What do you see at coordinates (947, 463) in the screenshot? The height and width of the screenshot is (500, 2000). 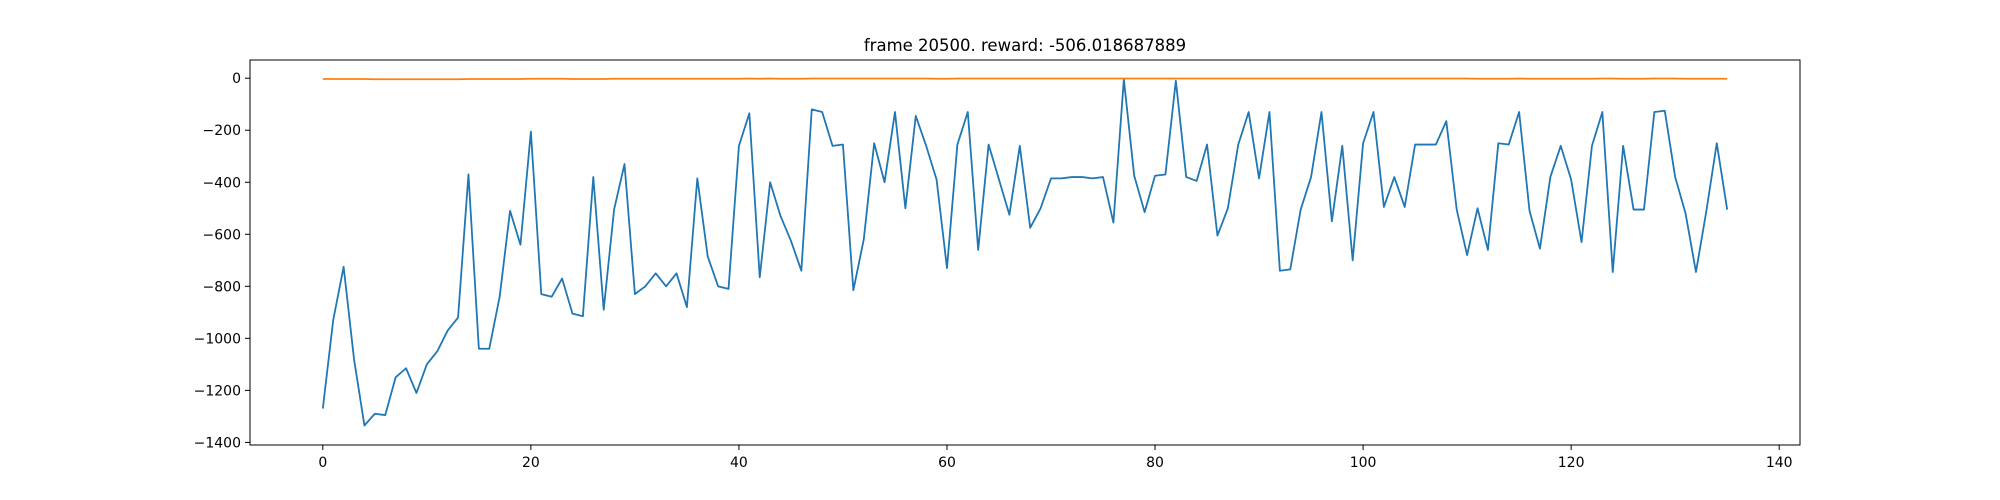 I see `x-tick-label: 60` at bounding box center [947, 463].